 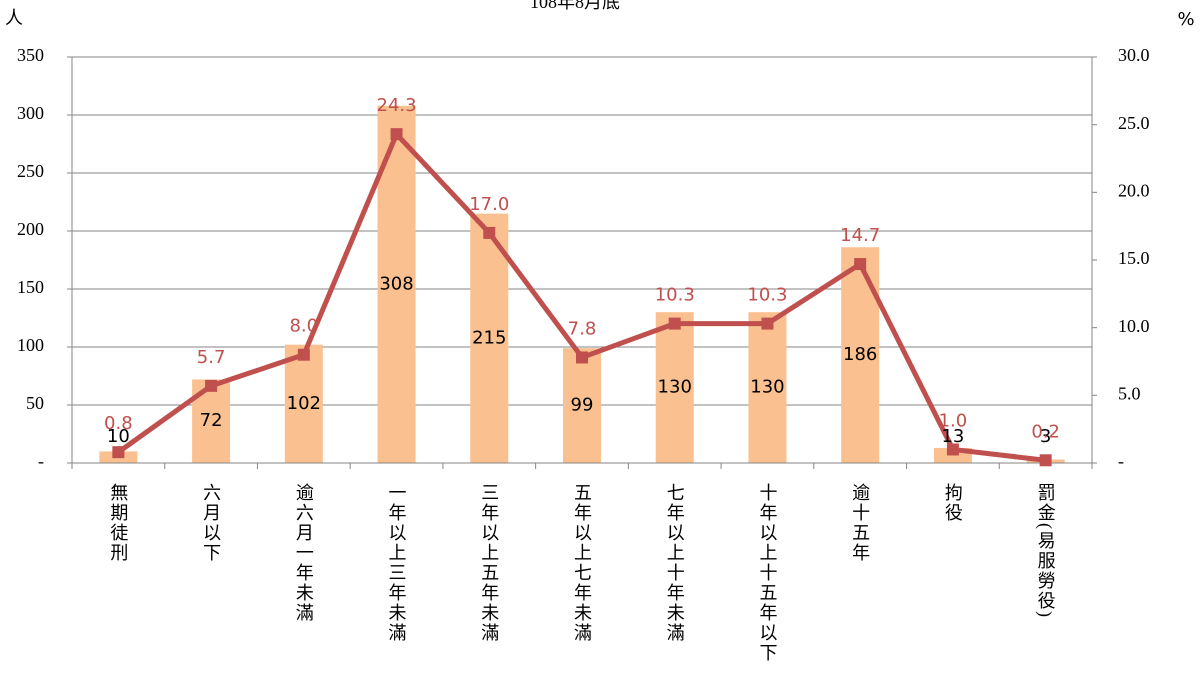 What do you see at coordinates (30, 345) in the screenshot?
I see `y-tick-label: 100` at bounding box center [30, 345].